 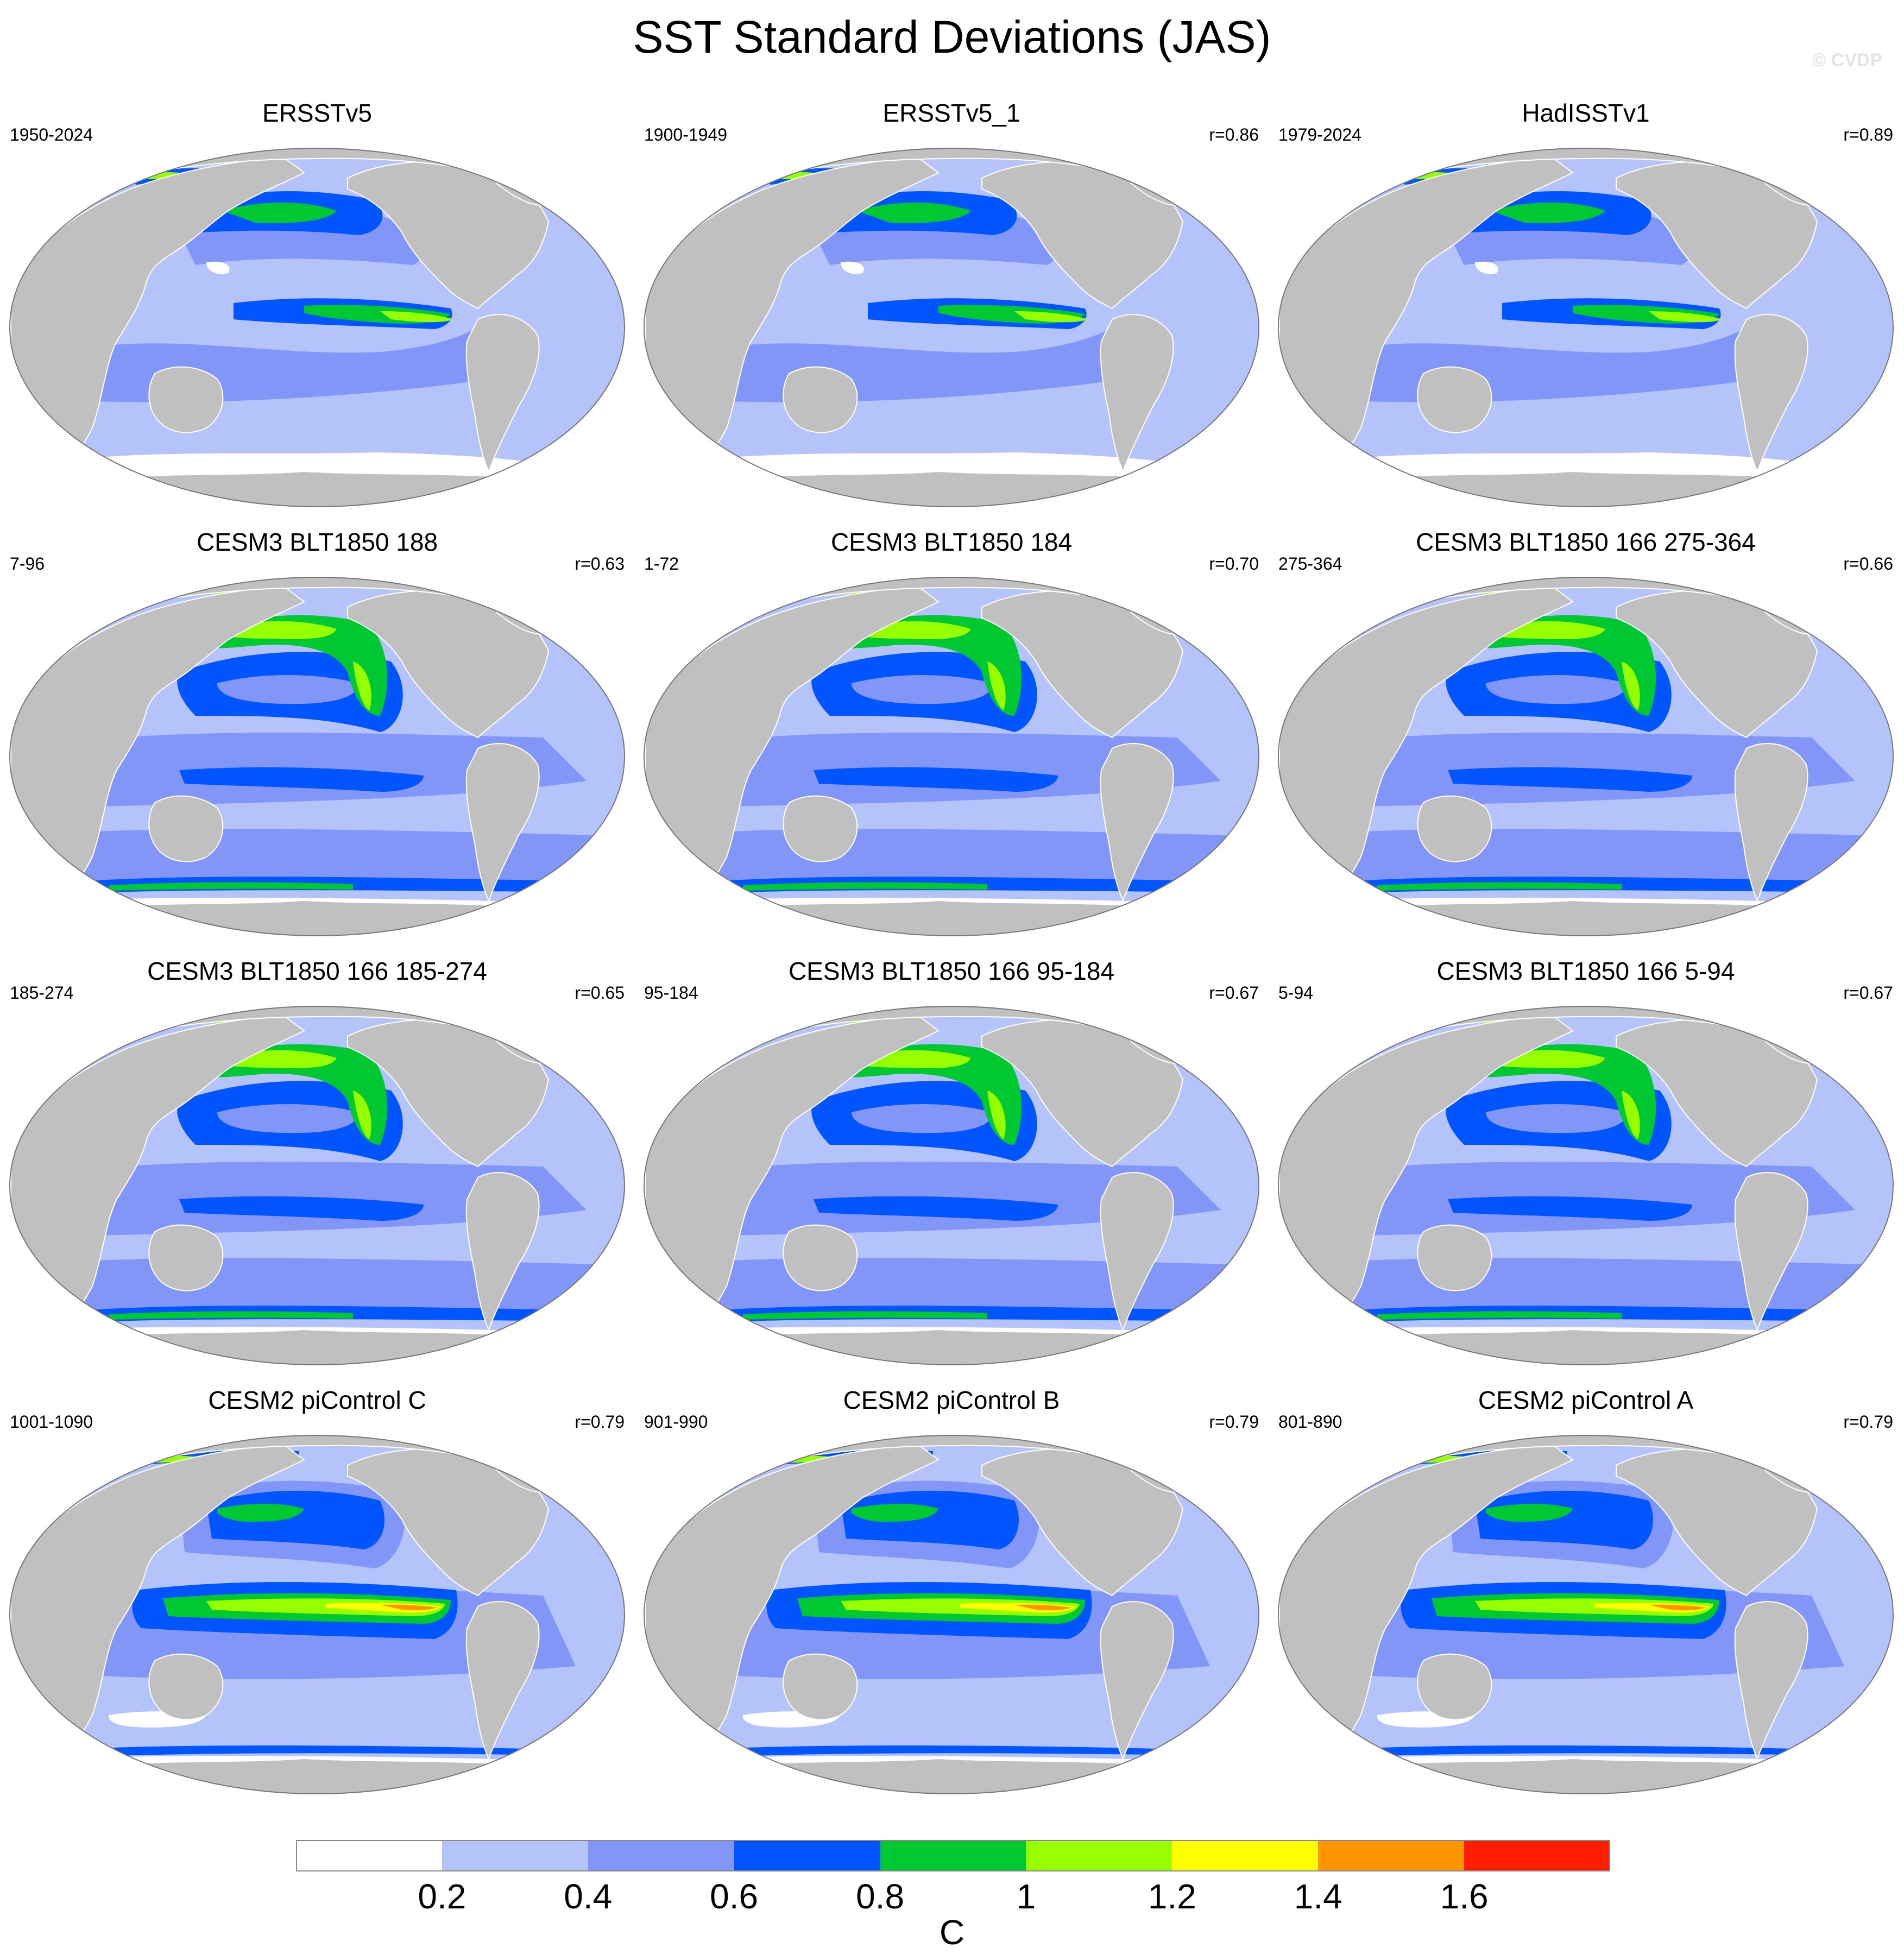 I want to click on panel-period: 7-96, so click(x=27, y=563).